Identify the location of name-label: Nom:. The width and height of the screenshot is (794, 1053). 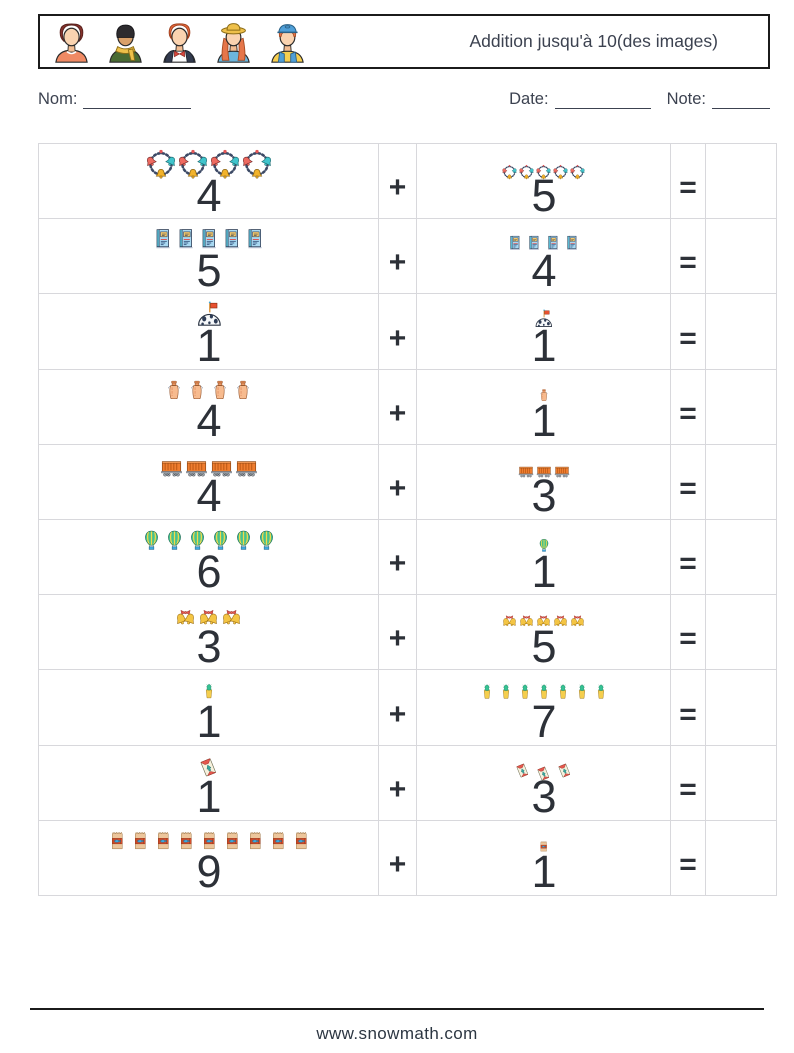
(58, 99).